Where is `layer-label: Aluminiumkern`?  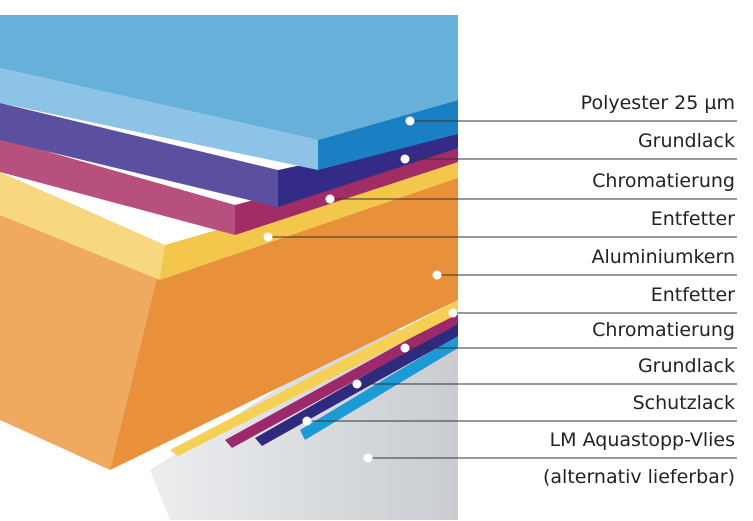
layer-label: Aluminiumkern is located at coordinates (663, 257).